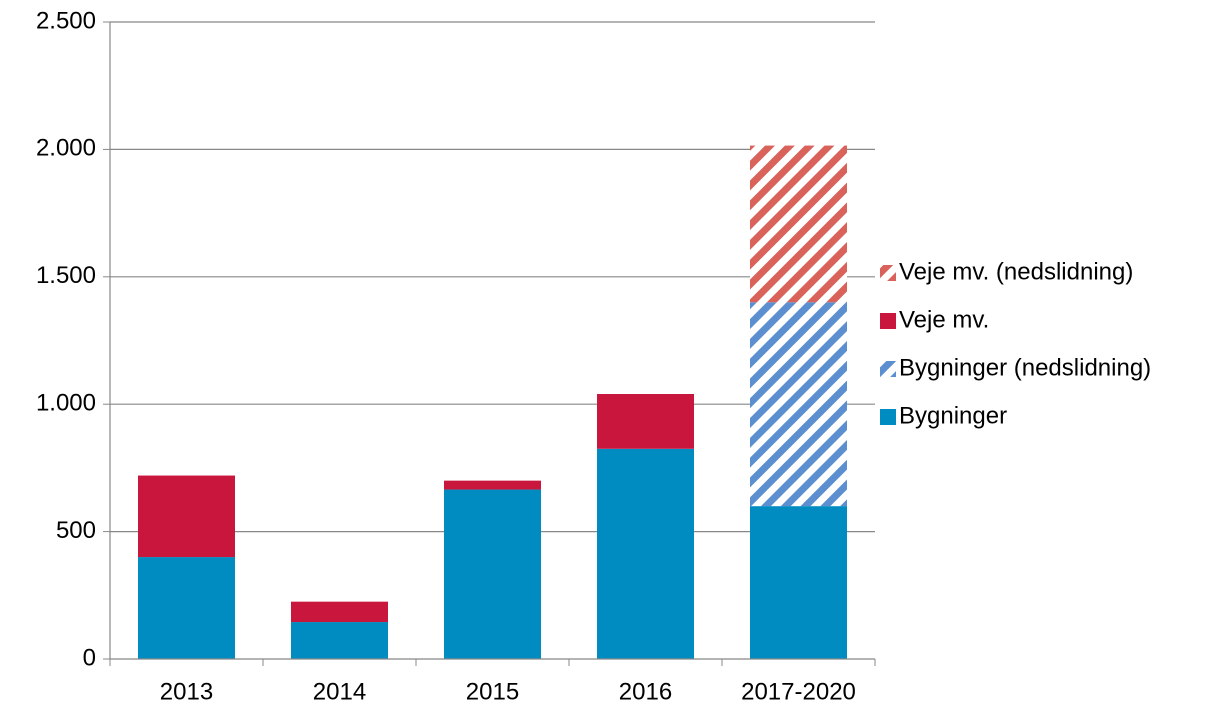 The height and width of the screenshot is (707, 1213). I want to click on y-tick-label: 1.000, so click(66, 403).